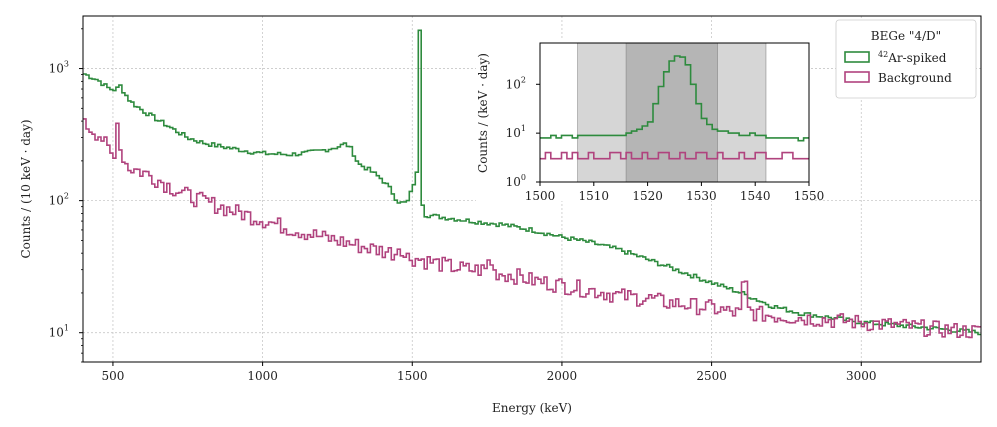 This screenshot has height=427, width=997. What do you see at coordinates (711, 376) in the screenshot?
I see `main-x-tick-label: 2500` at bounding box center [711, 376].